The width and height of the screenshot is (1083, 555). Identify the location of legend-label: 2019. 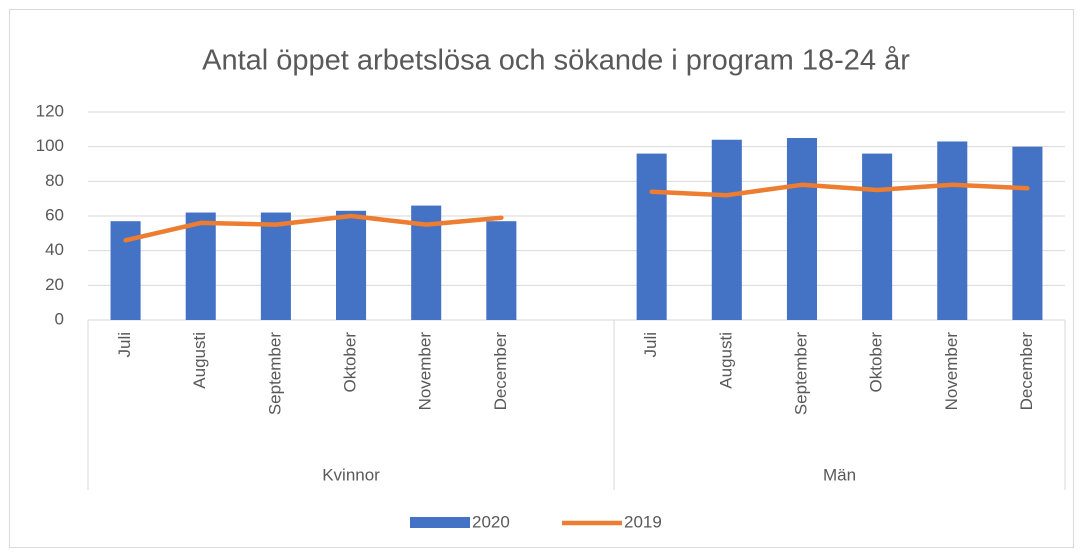
(643, 521).